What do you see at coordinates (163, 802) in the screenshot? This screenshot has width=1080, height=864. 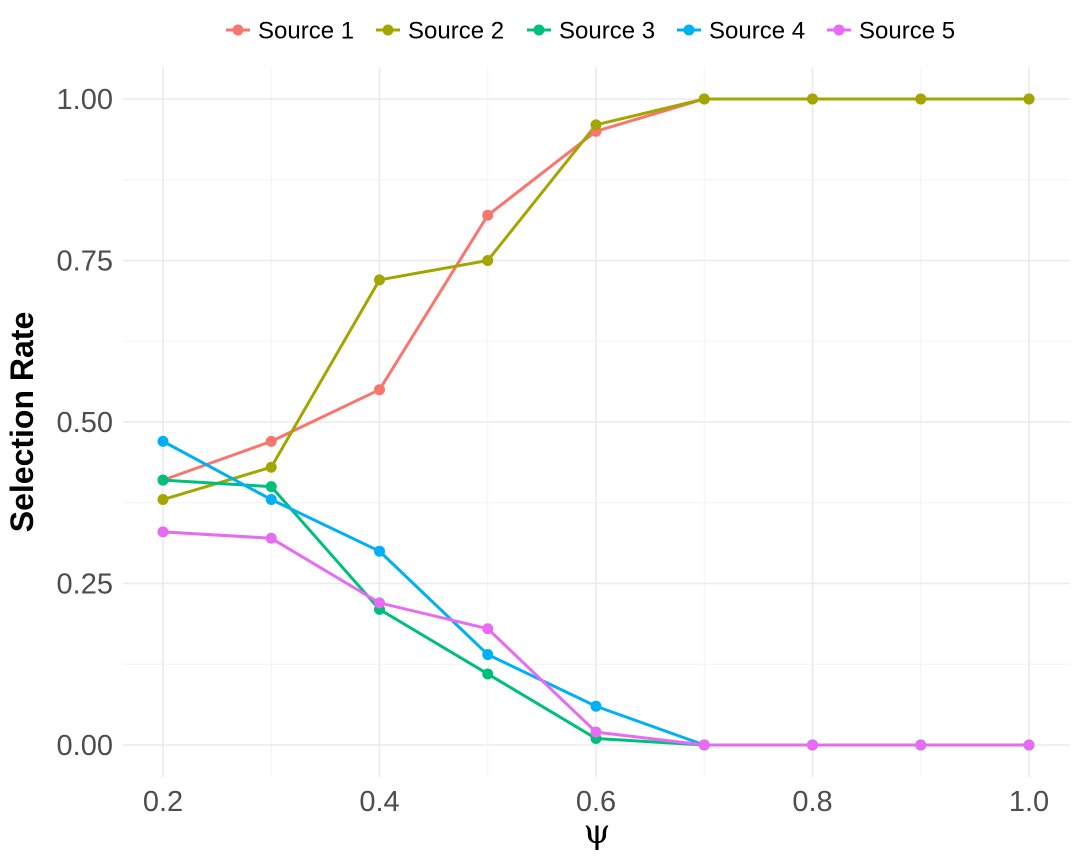 I see `x-tick-label: 0.2` at bounding box center [163, 802].